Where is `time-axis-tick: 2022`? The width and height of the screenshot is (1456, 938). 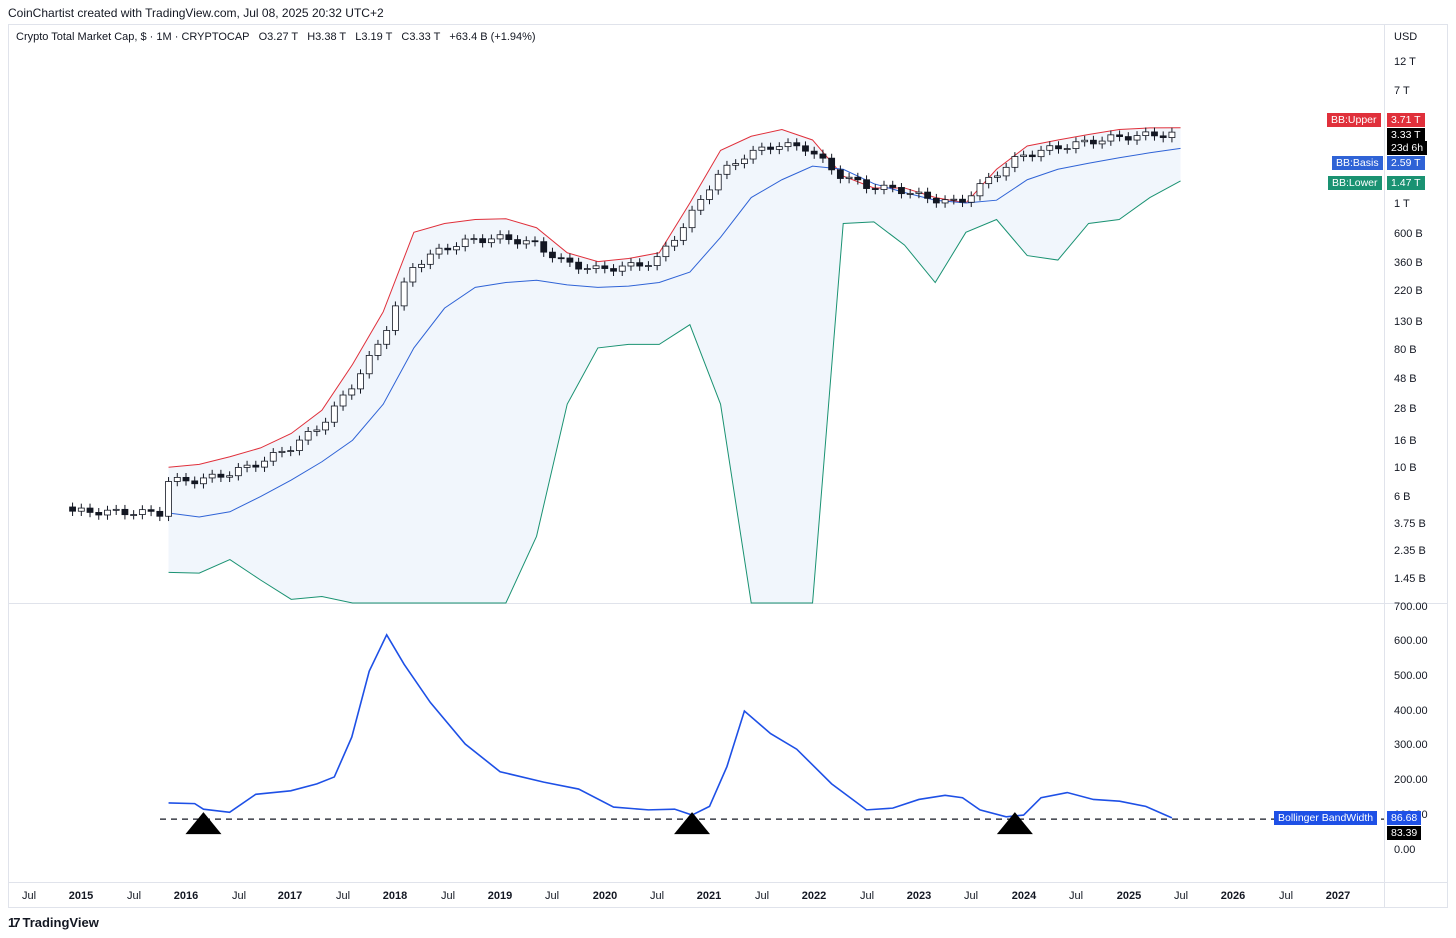 time-axis-tick: 2022 is located at coordinates (814, 896).